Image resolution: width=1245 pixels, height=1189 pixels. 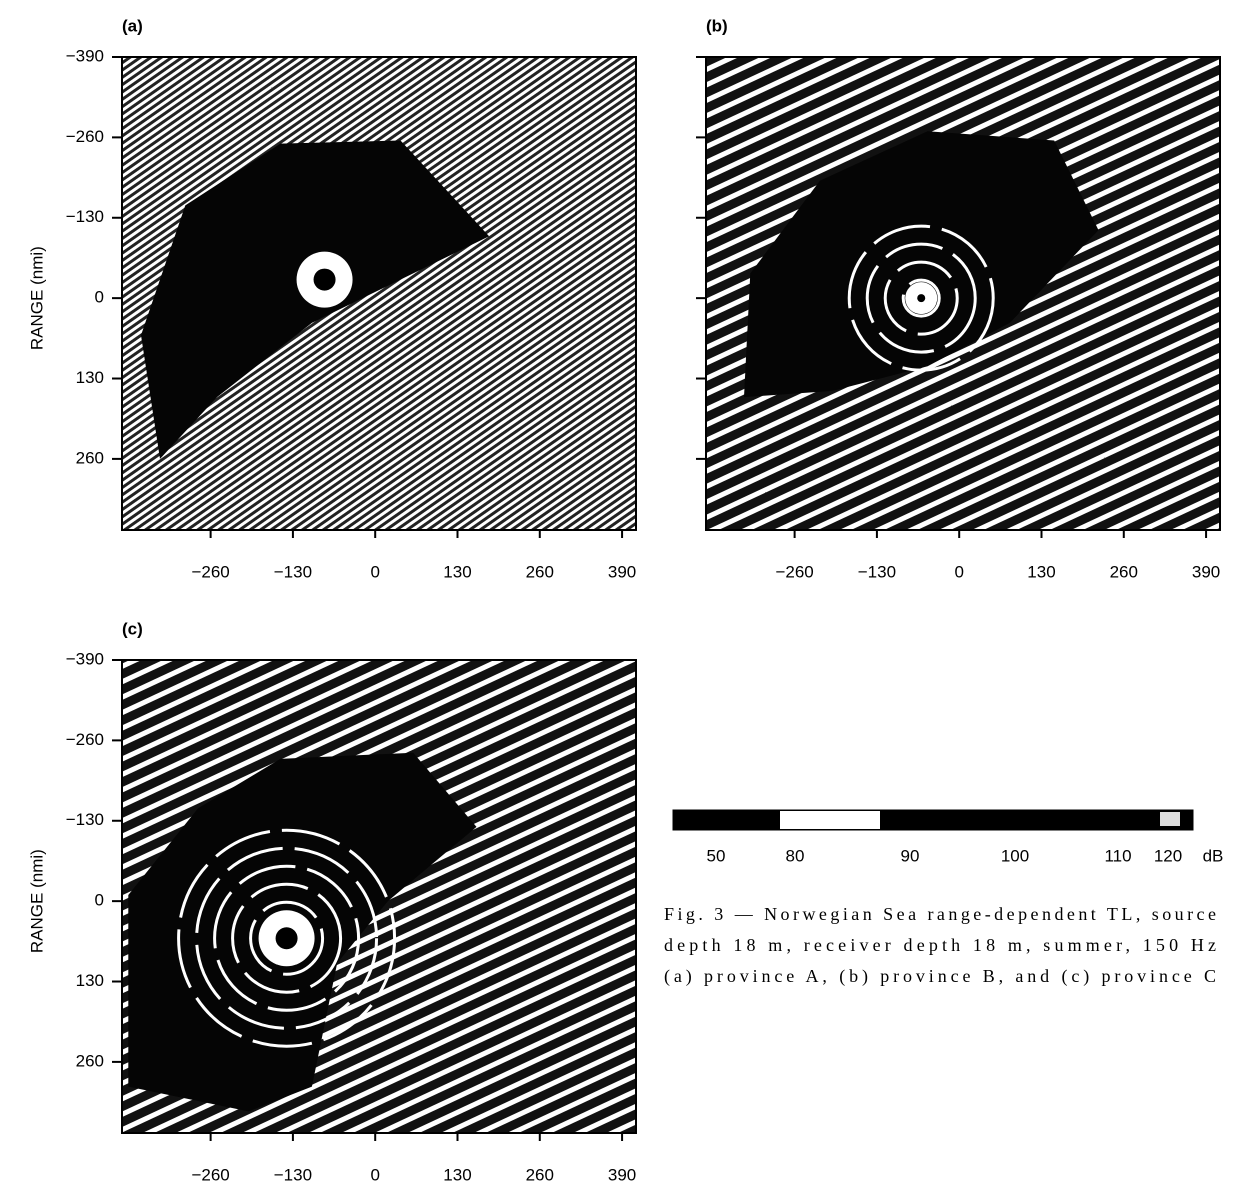 I want to click on colorbar, so click(x=933, y=820).